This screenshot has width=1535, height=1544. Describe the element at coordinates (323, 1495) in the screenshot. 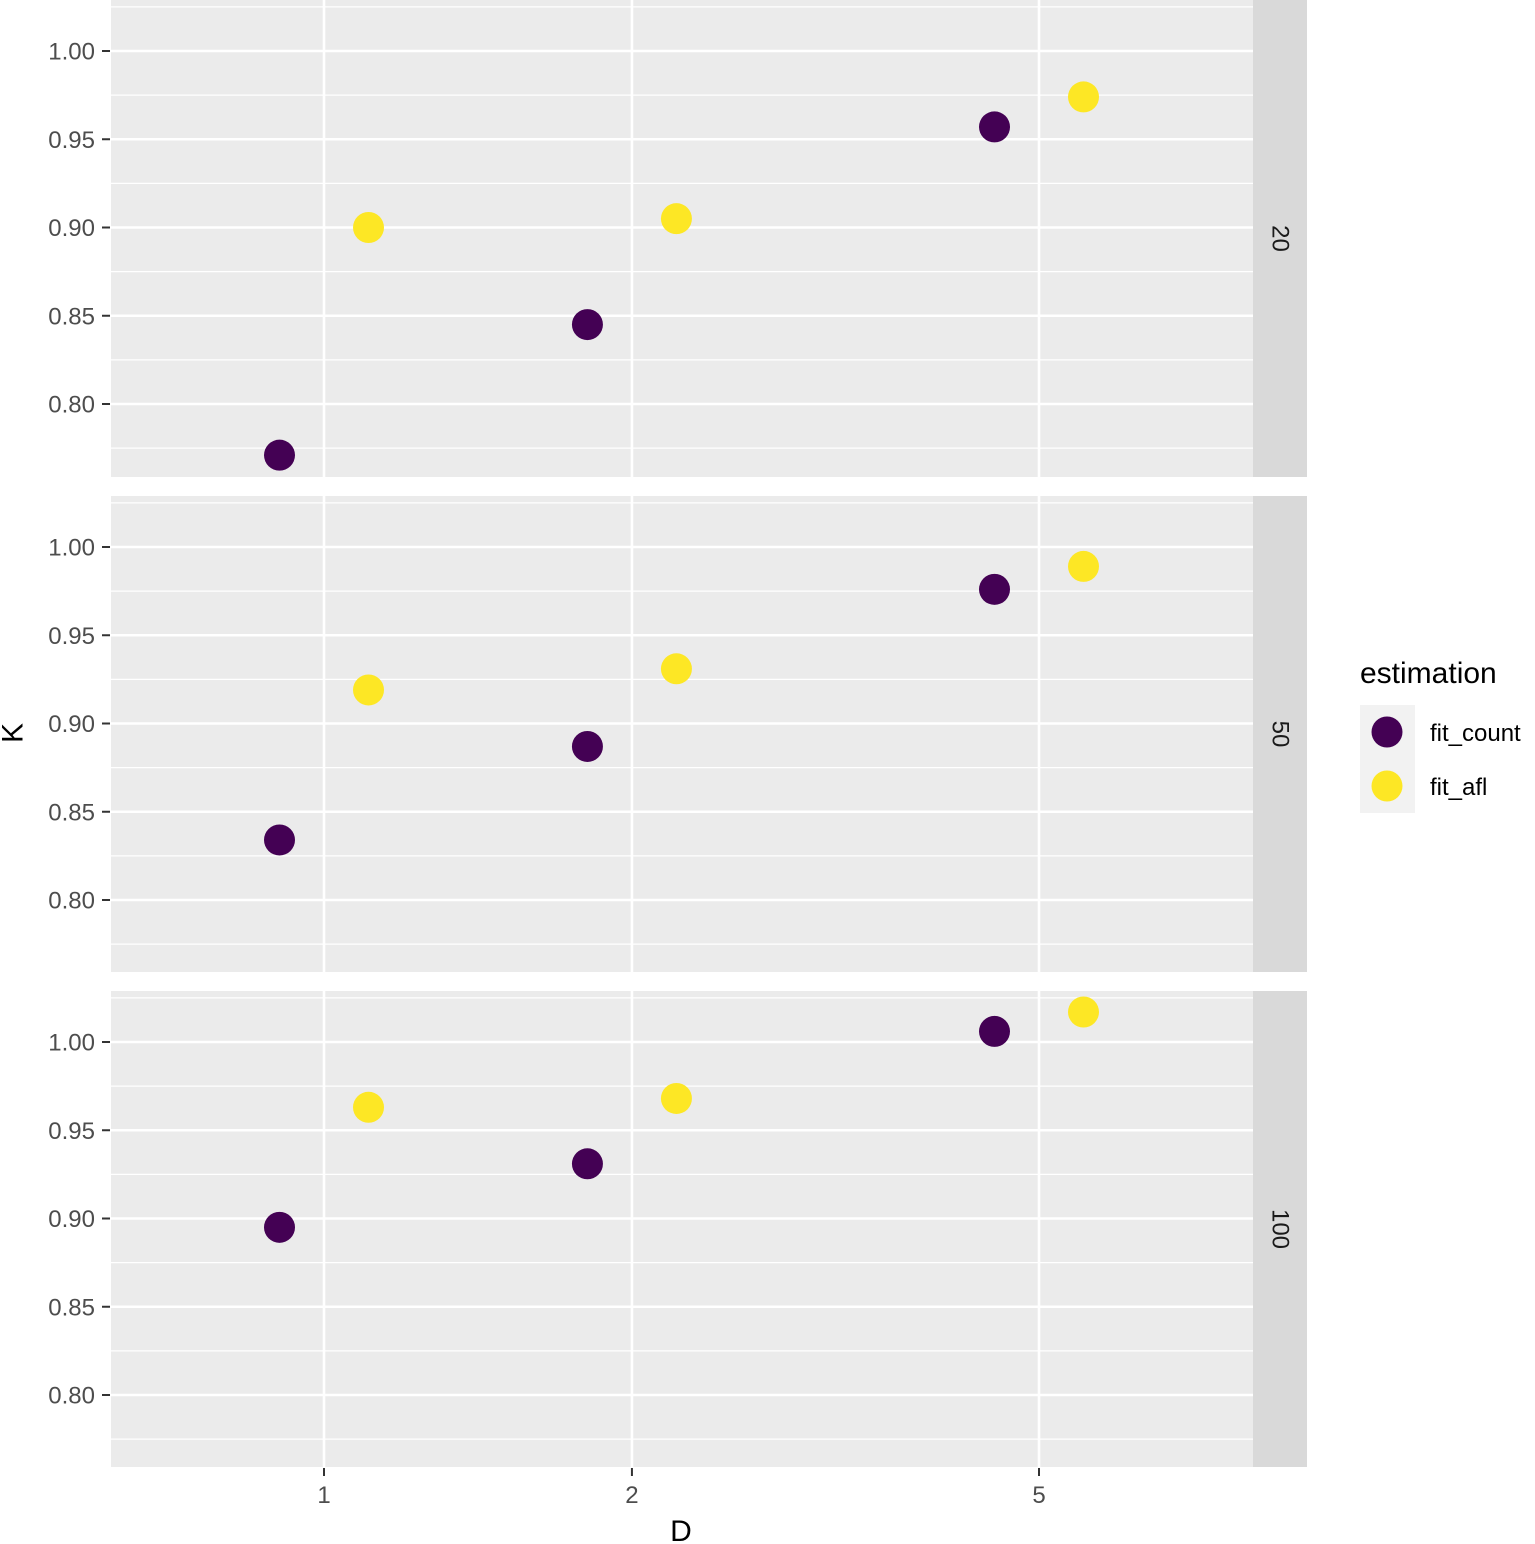

I see `x-tick-label: 1` at that location.